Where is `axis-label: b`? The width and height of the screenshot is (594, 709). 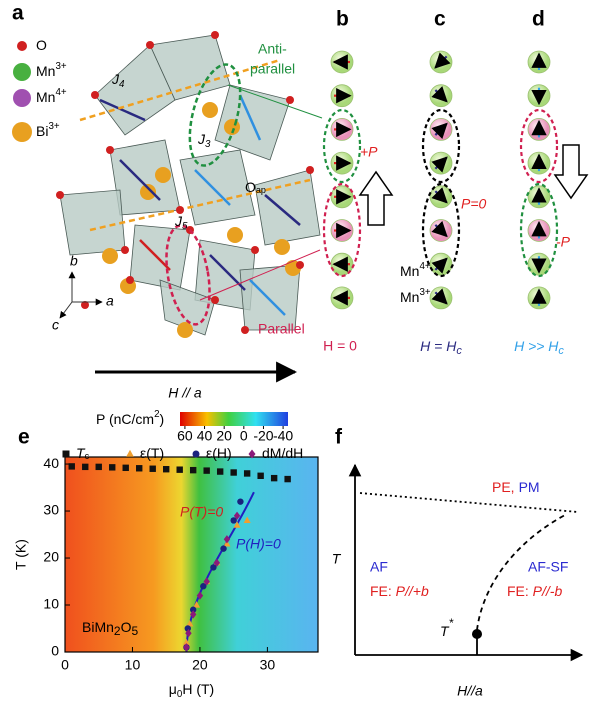
axis-label: b is located at coordinates (74, 261).